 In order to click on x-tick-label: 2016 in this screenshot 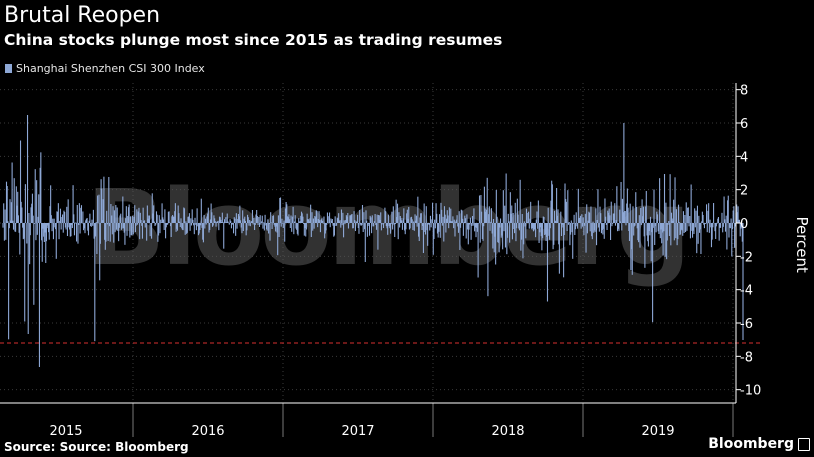, I will do `click(207, 431)`.